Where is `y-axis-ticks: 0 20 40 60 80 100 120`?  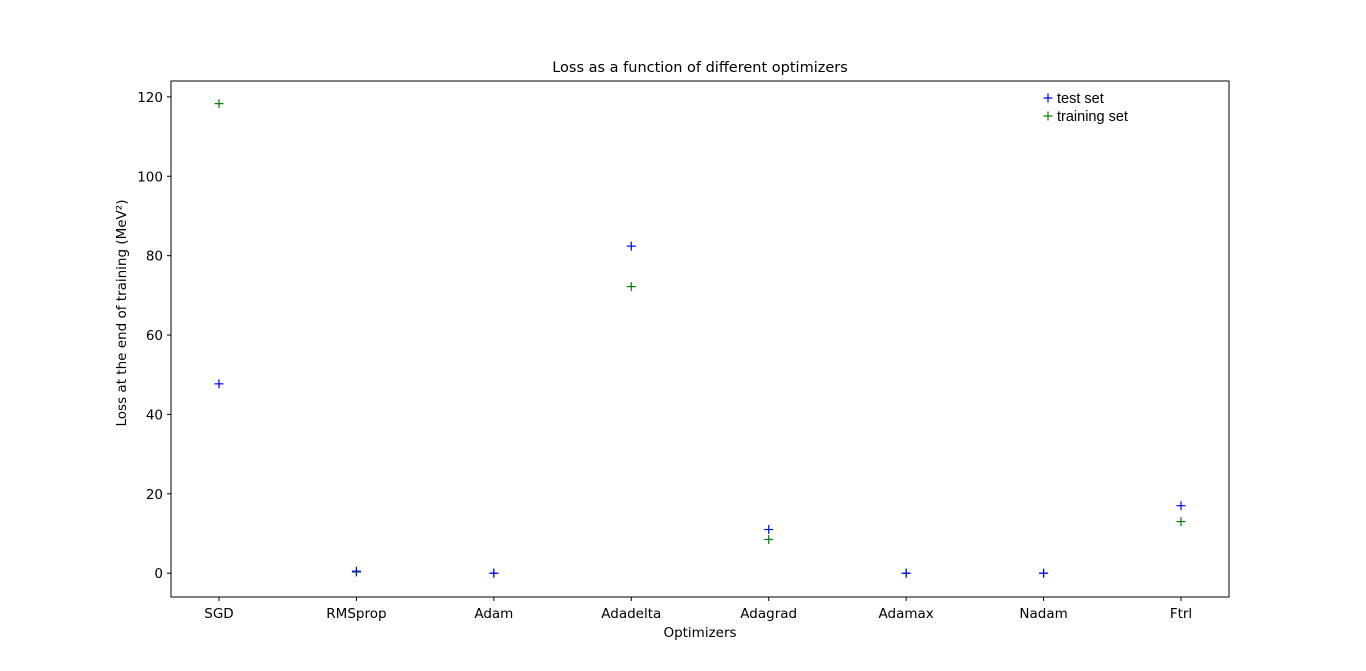 y-axis-ticks: 0 20 40 60 80 100 120 is located at coordinates (154, 336).